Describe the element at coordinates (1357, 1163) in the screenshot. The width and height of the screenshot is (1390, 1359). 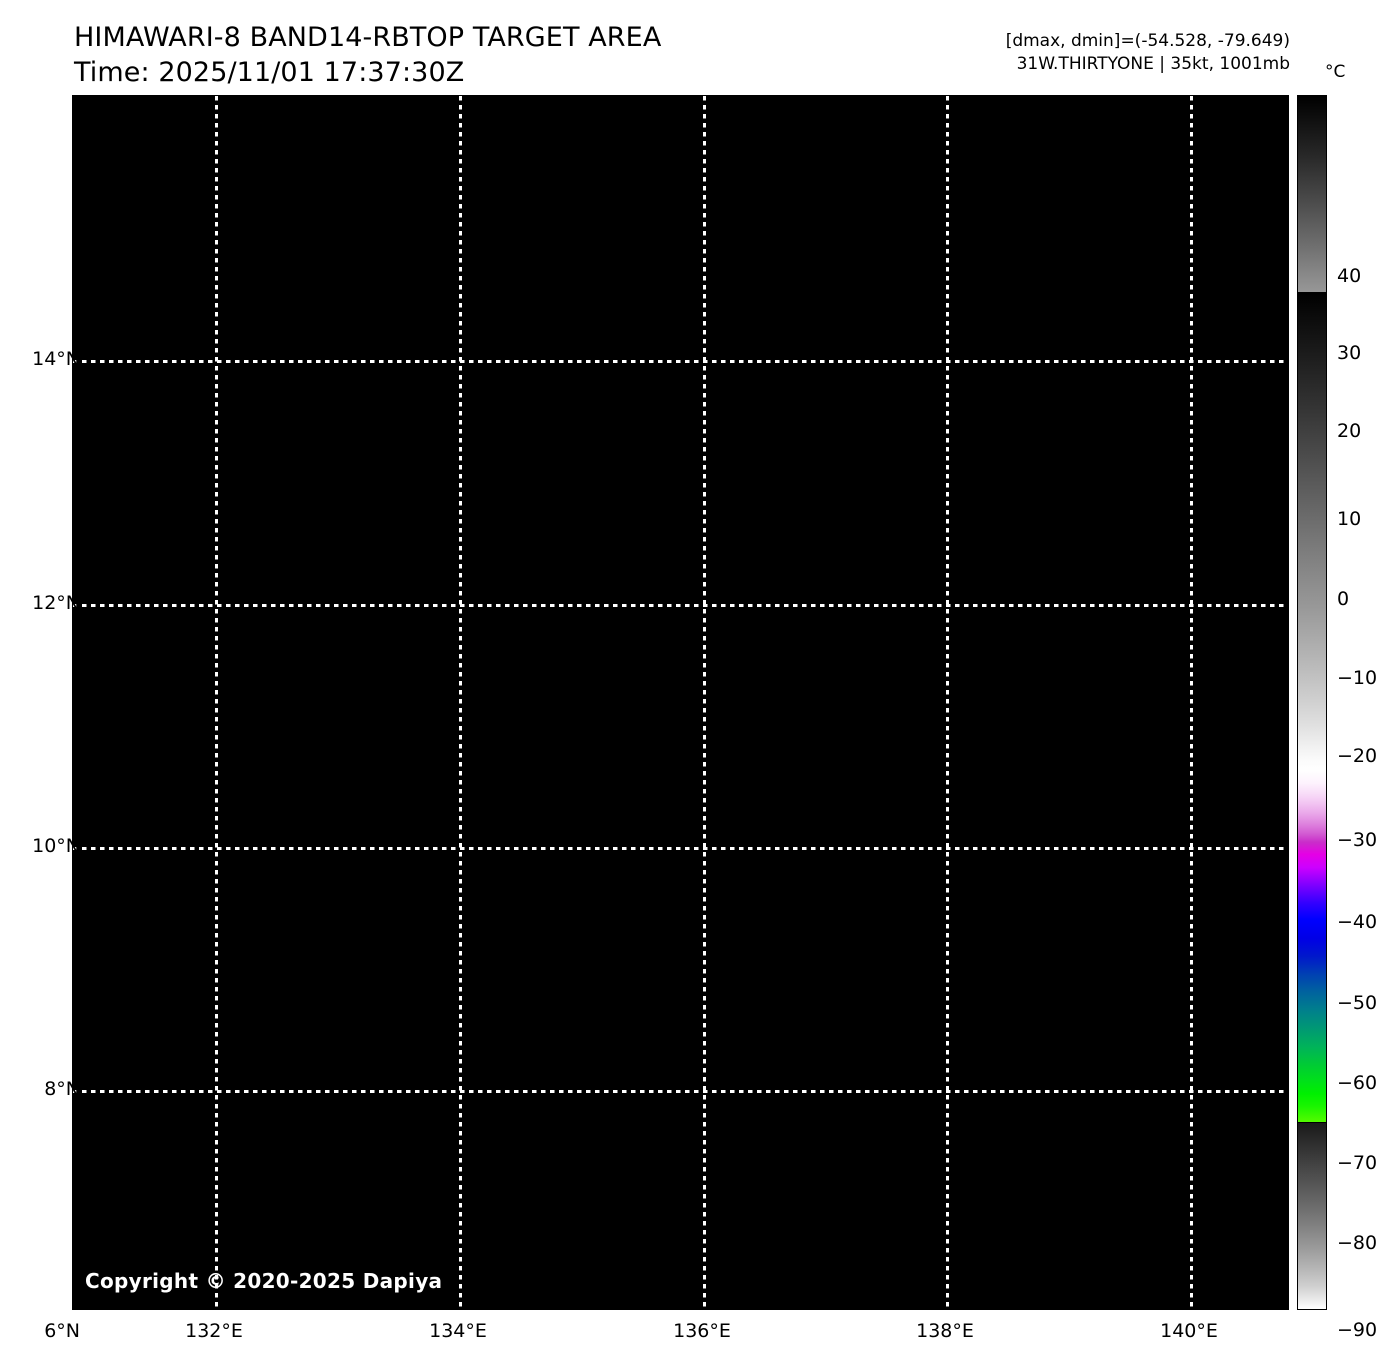
I see `colorbar-tick-label: −70` at that location.